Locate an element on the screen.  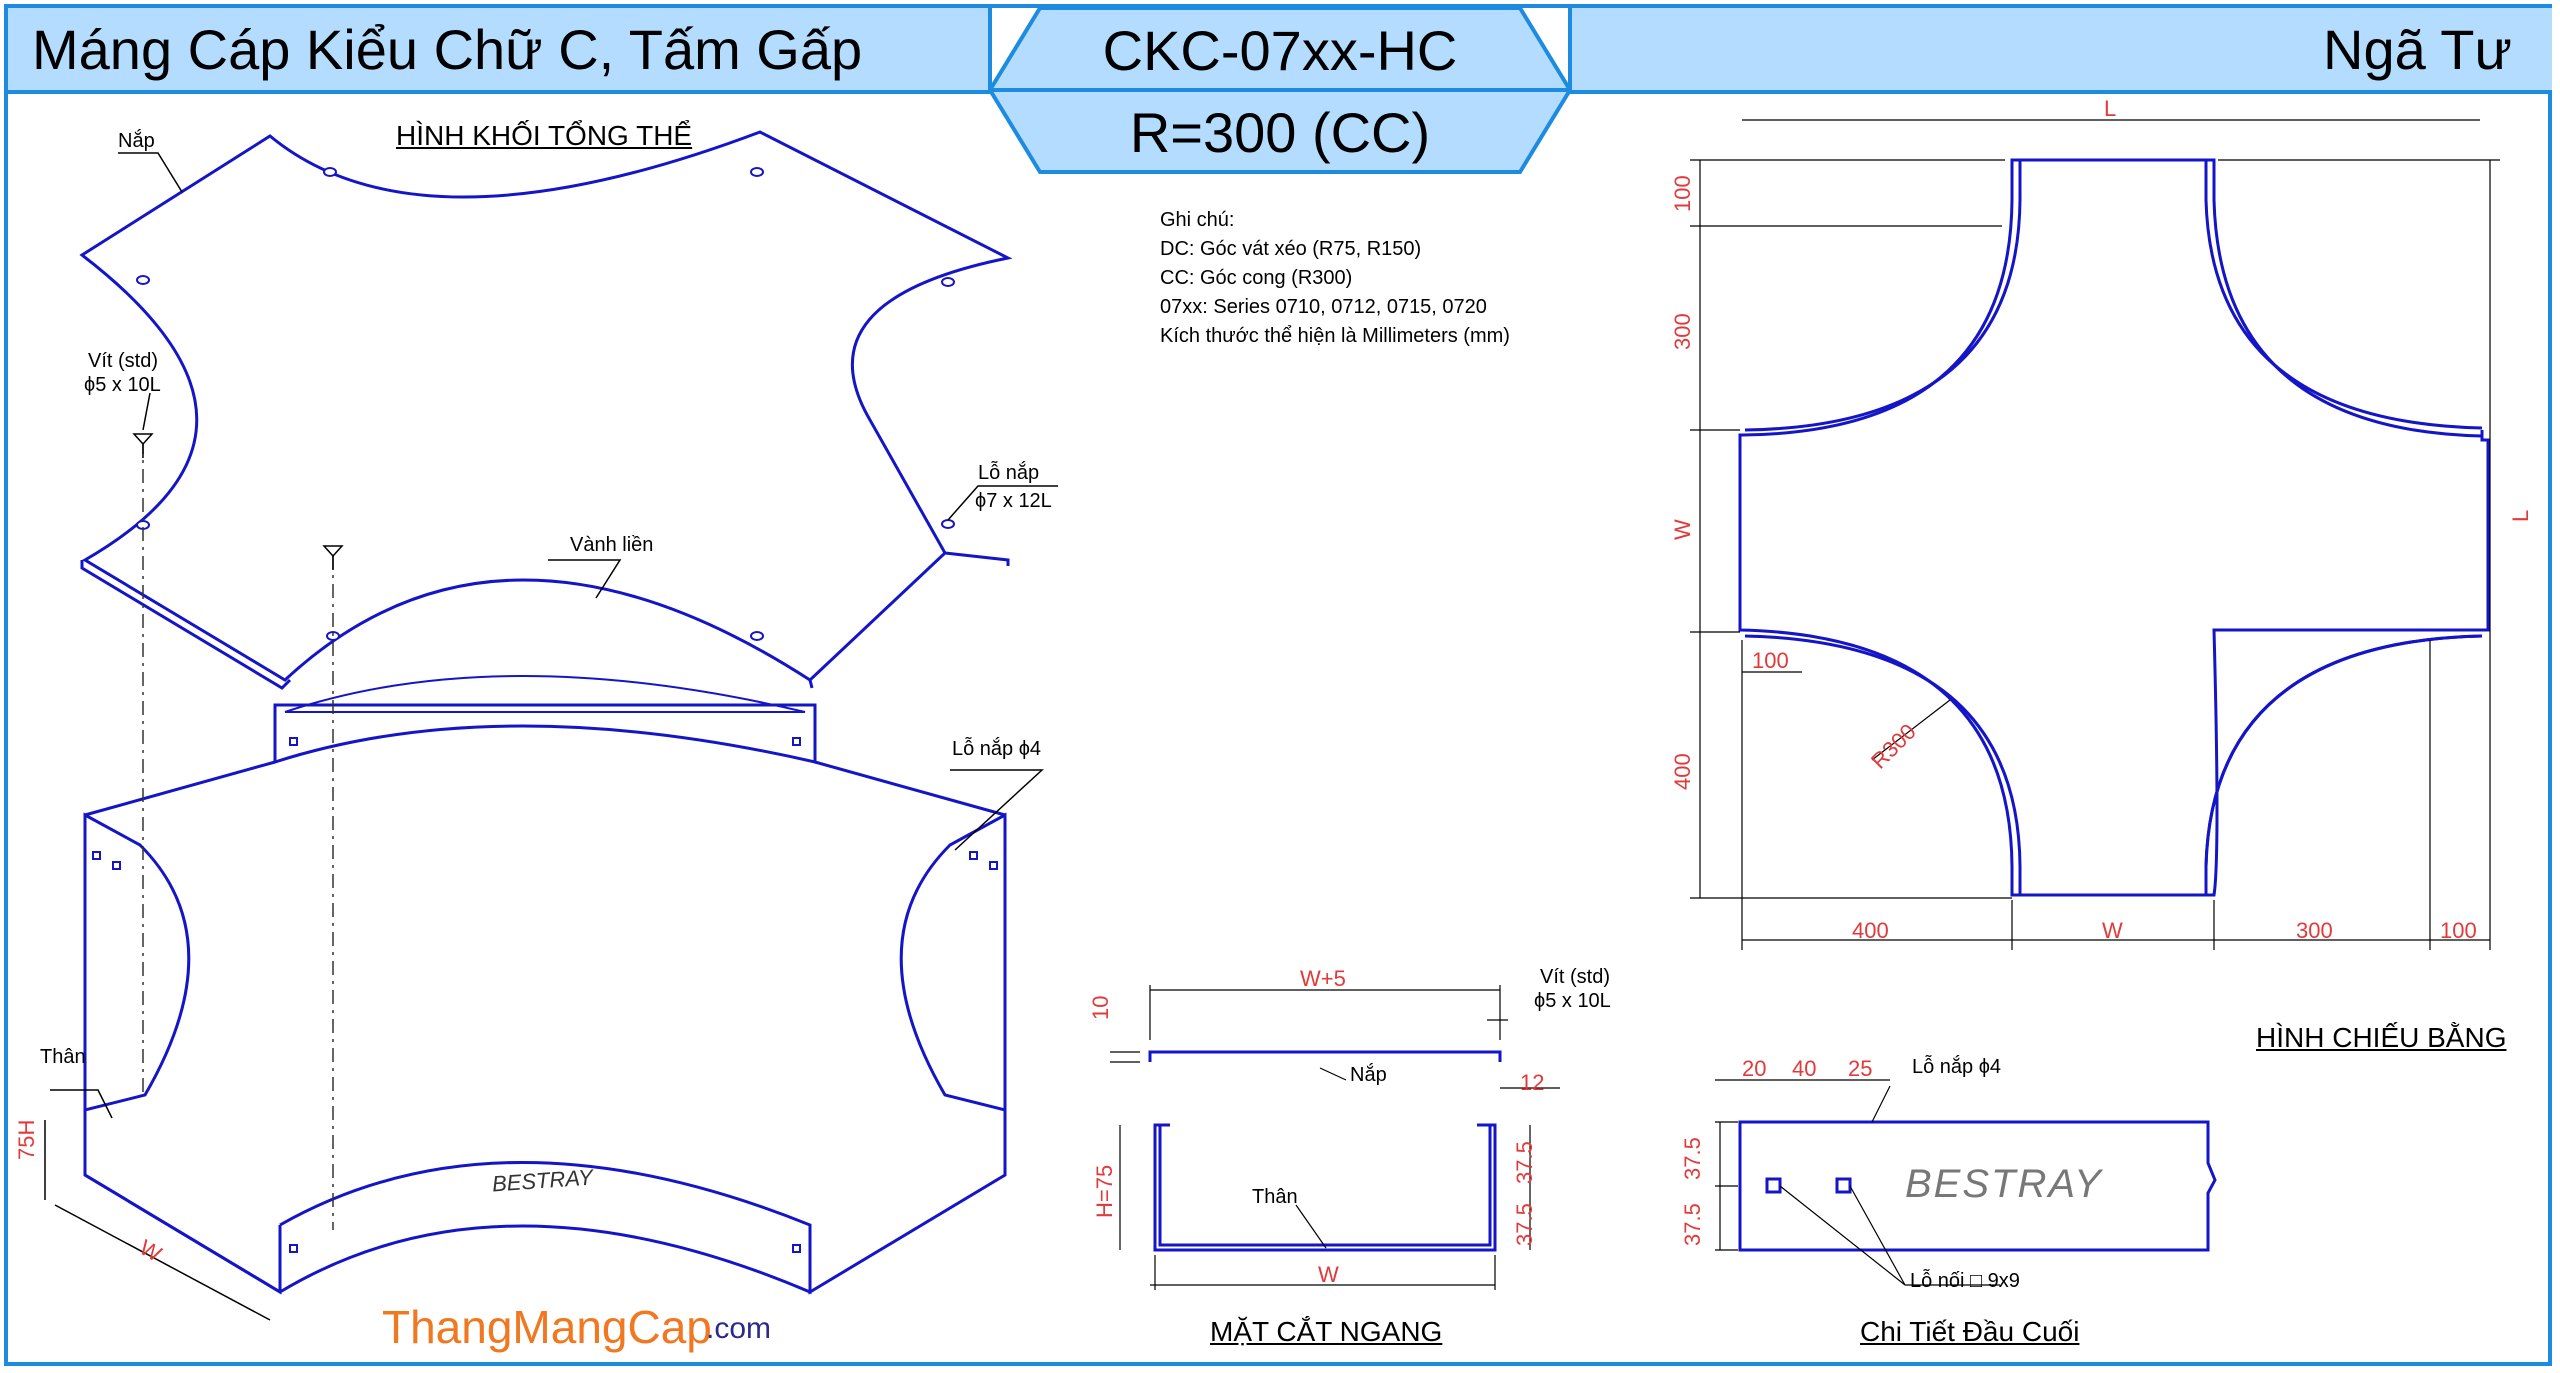
cross-label-vit-2: ϕ5 x 10L is located at coordinates (1572, 1001).